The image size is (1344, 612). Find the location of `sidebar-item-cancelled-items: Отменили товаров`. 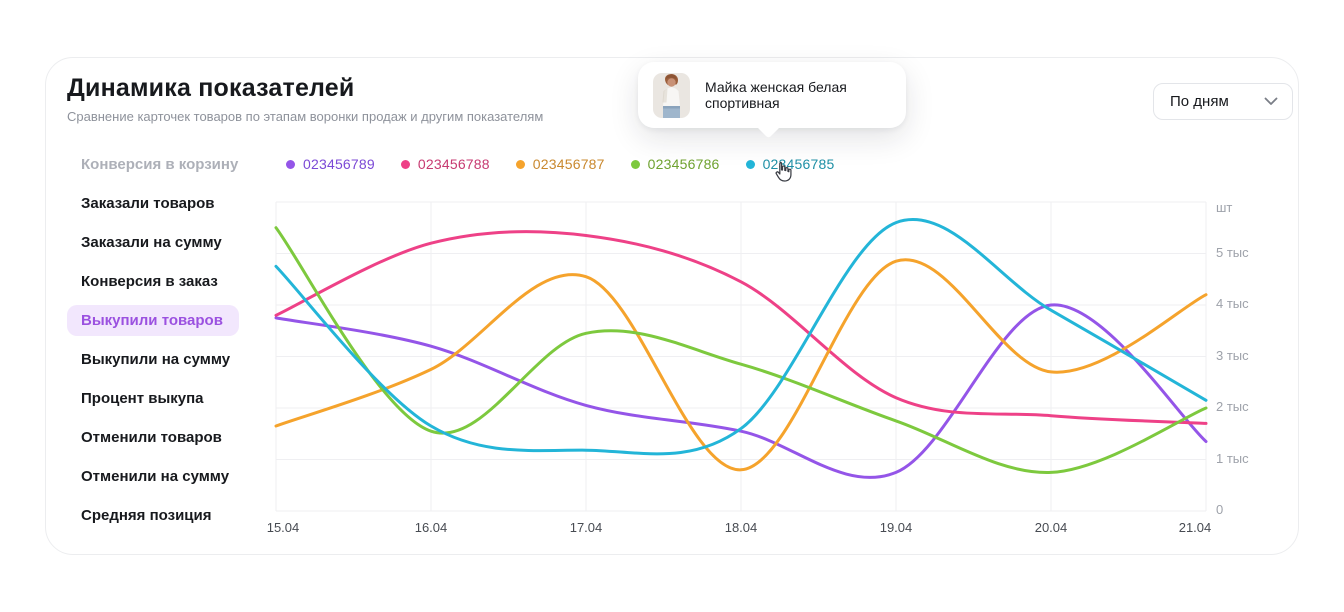

sidebar-item-cancelled-items: Отменили товаров is located at coordinates (151, 437).